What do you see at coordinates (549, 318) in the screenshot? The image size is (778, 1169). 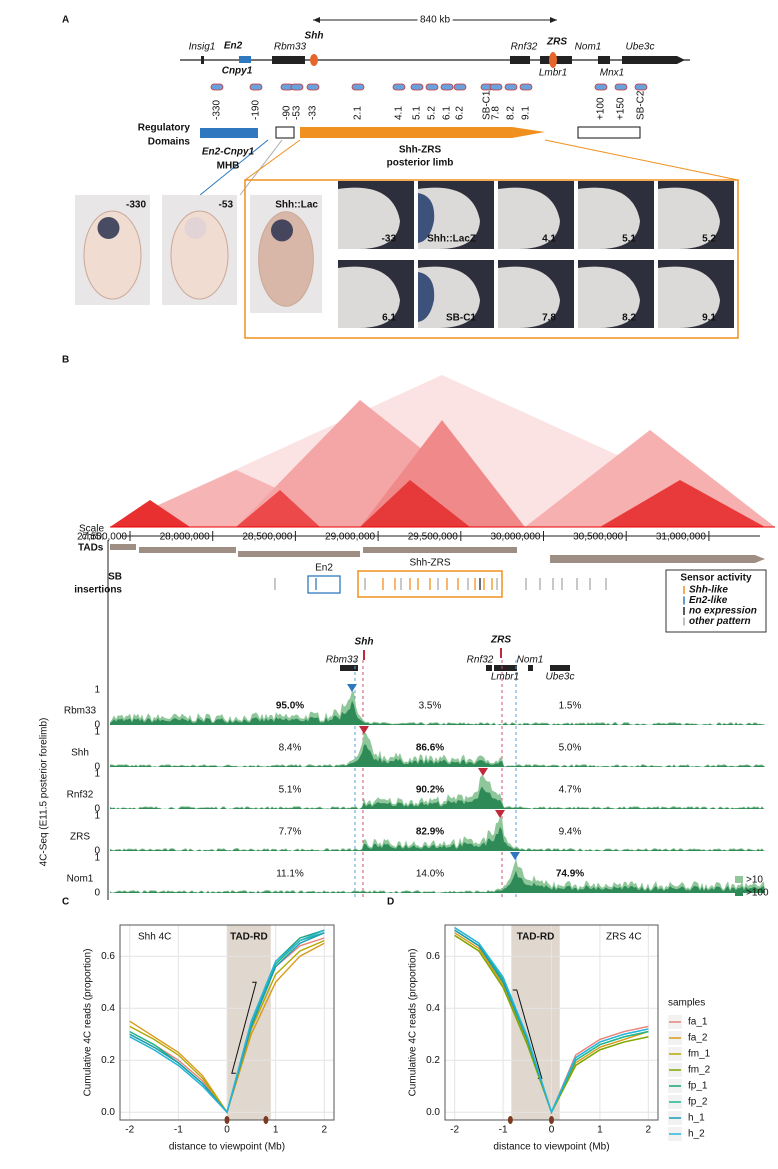 I see `limb-label: 7.8` at bounding box center [549, 318].